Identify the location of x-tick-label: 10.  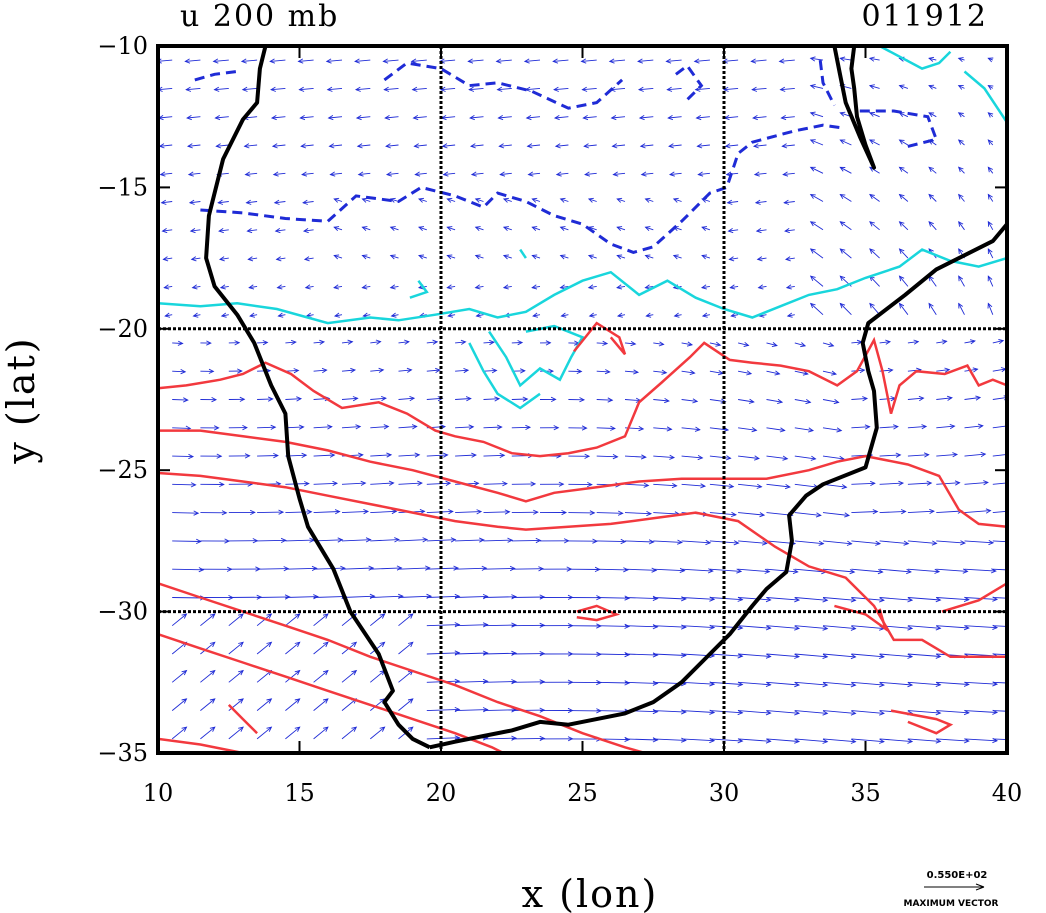
(158, 793).